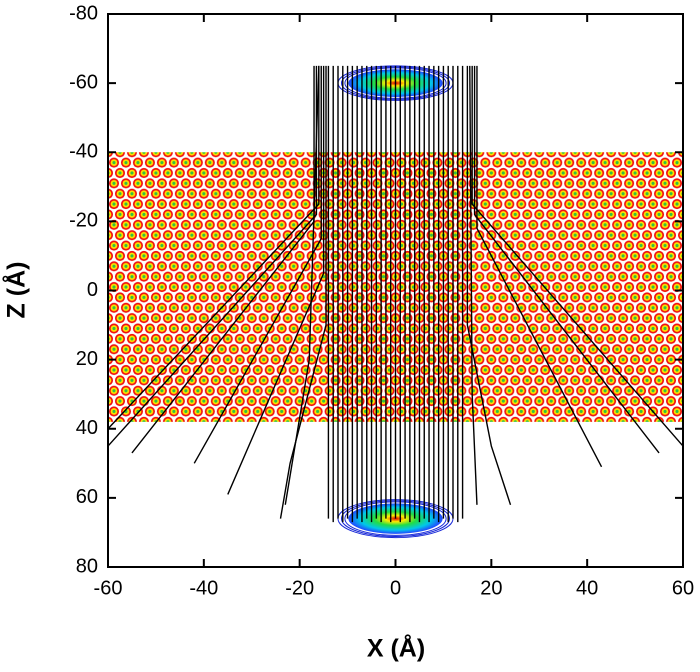  I want to click on y-tick-label: 40, so click(87, 428).